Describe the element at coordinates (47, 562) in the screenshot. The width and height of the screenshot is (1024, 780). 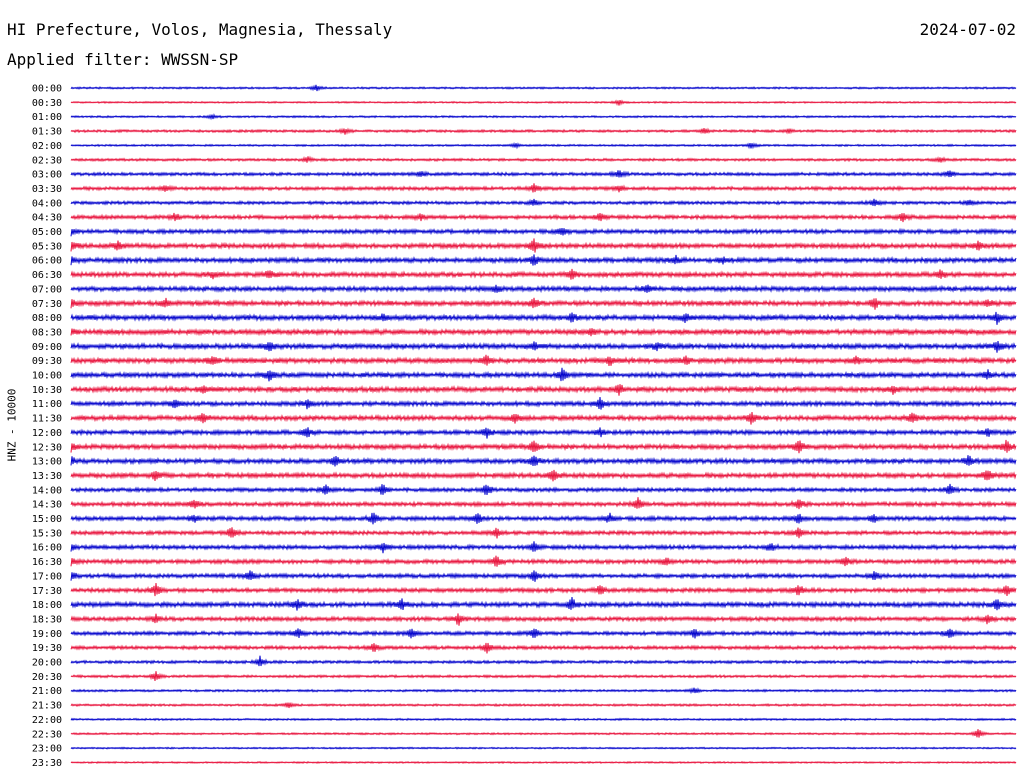
I see `time-tick-label: 16:30` at that location.